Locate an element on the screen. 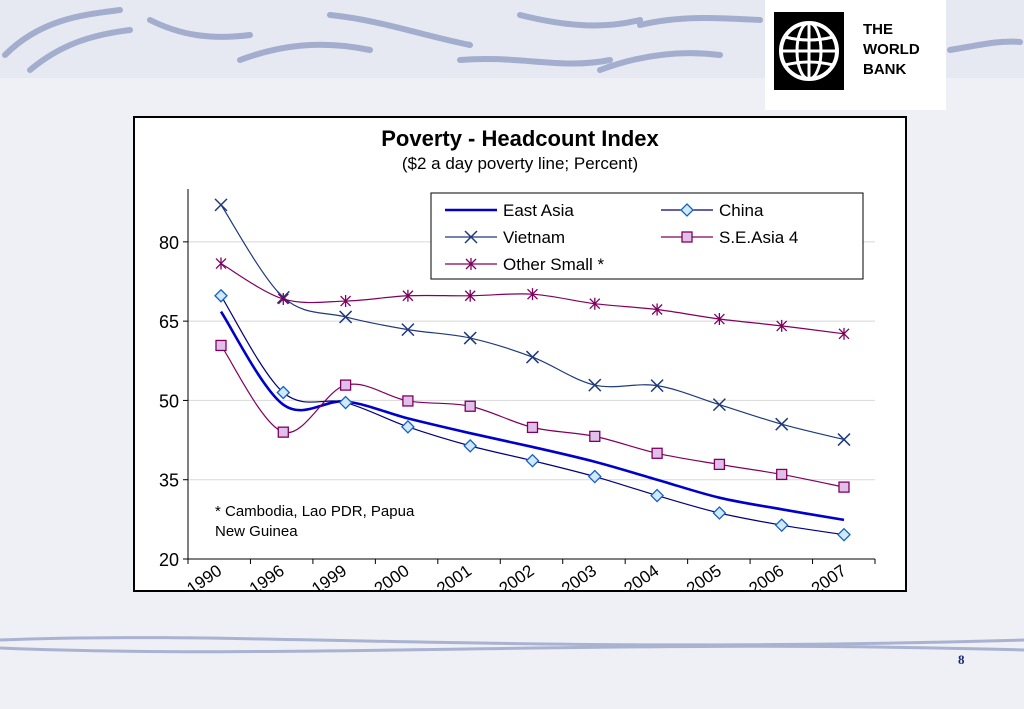  chart-note: * Cambodia, Lao PDR, Papua is located at coordinates (315, 511).